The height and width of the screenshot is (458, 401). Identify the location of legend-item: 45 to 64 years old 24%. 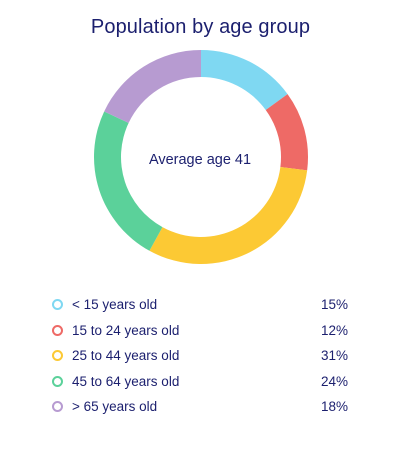
(200, 382).